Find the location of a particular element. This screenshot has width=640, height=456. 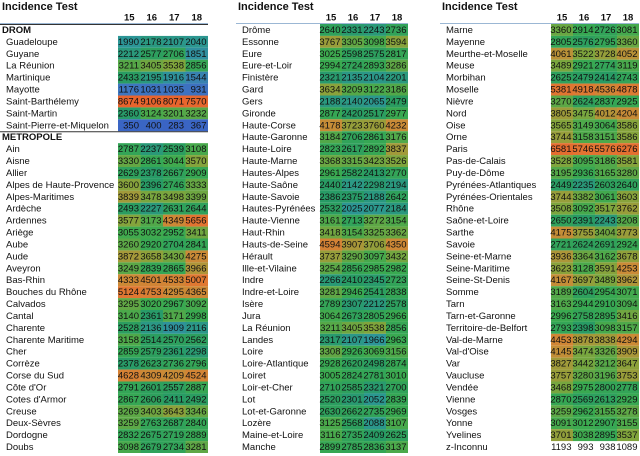

cell-value: 3295 is located at coordinates (128, 304).